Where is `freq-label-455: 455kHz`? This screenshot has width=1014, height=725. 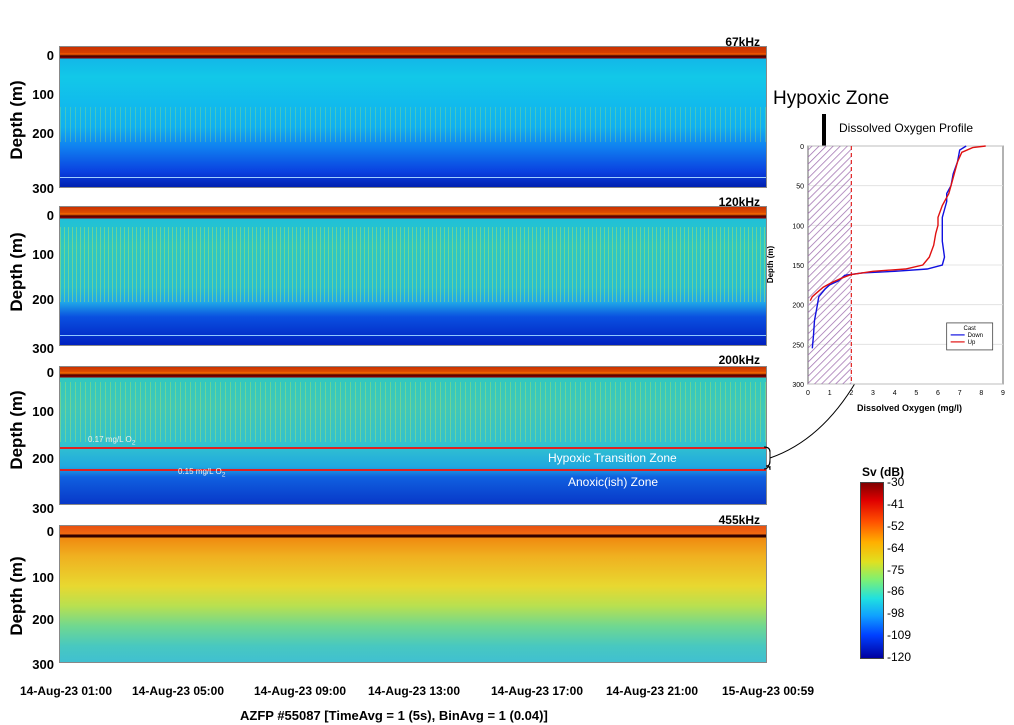 freq-label-455: 455kHz is located at coordinates (739, 520).